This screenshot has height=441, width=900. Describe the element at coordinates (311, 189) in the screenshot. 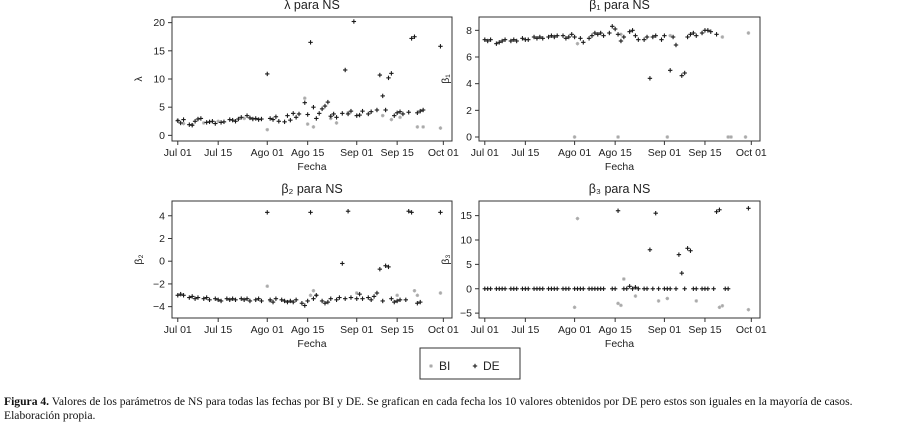

I see `chart-title: β₂ para NS` at that location.